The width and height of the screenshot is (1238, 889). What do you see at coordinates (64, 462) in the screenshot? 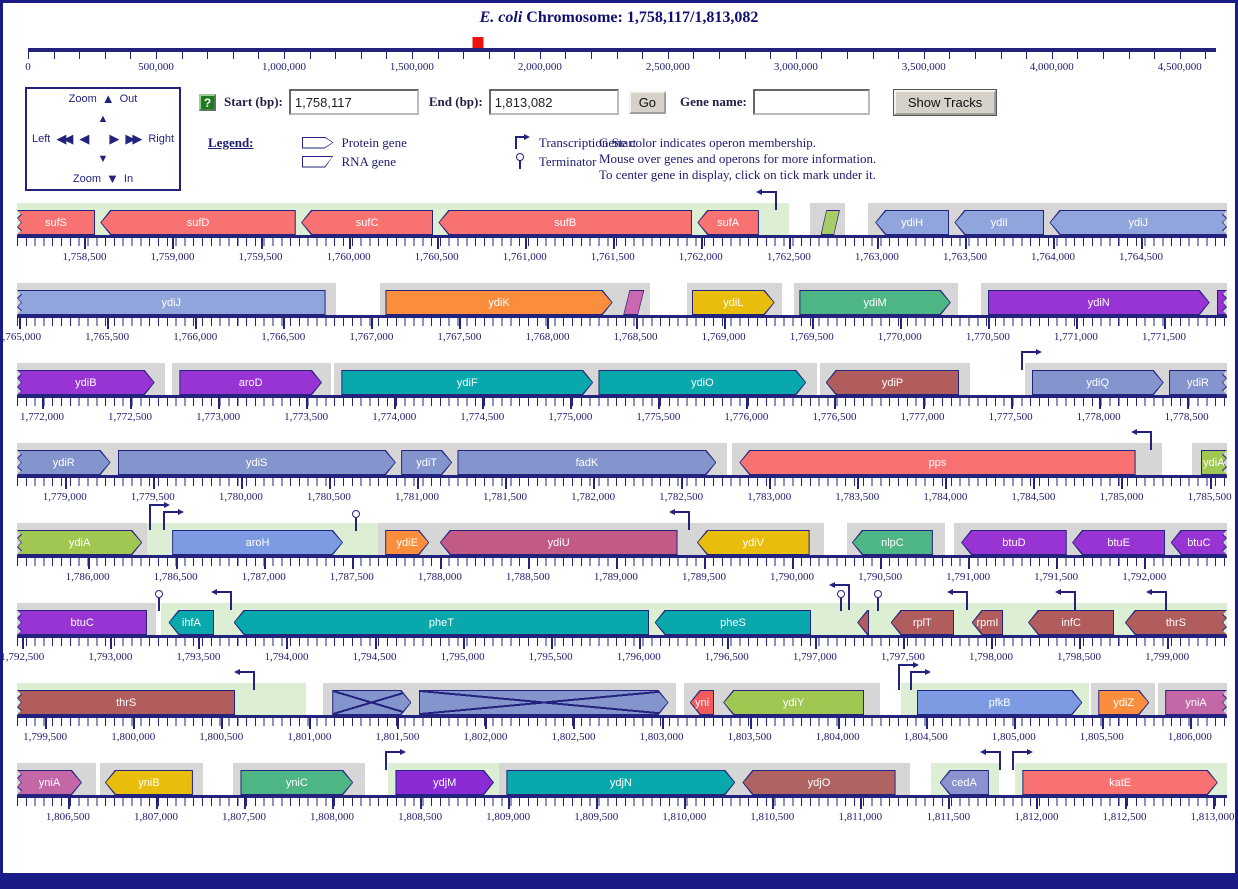
I see `gene-ydiR: ydiR` at bounding box center [64, 462].